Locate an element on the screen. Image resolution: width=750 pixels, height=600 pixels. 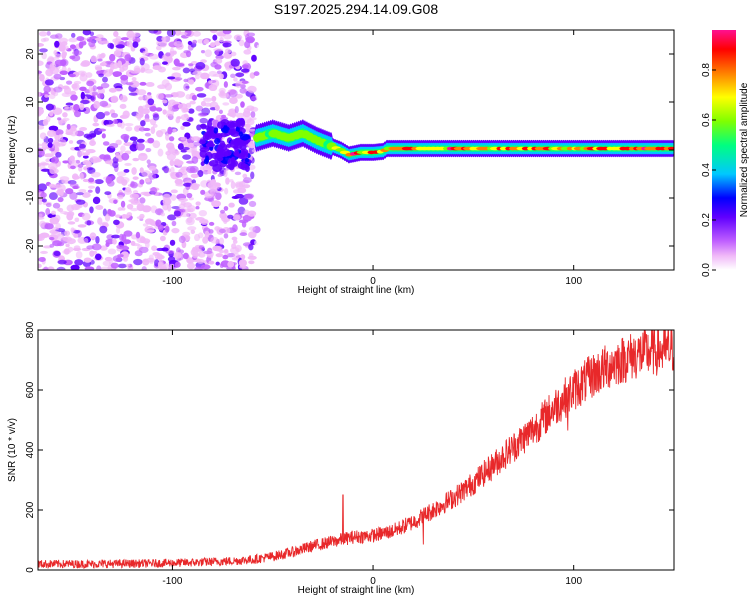
y-tick-label: 600 is located at coordinates (30, 389).